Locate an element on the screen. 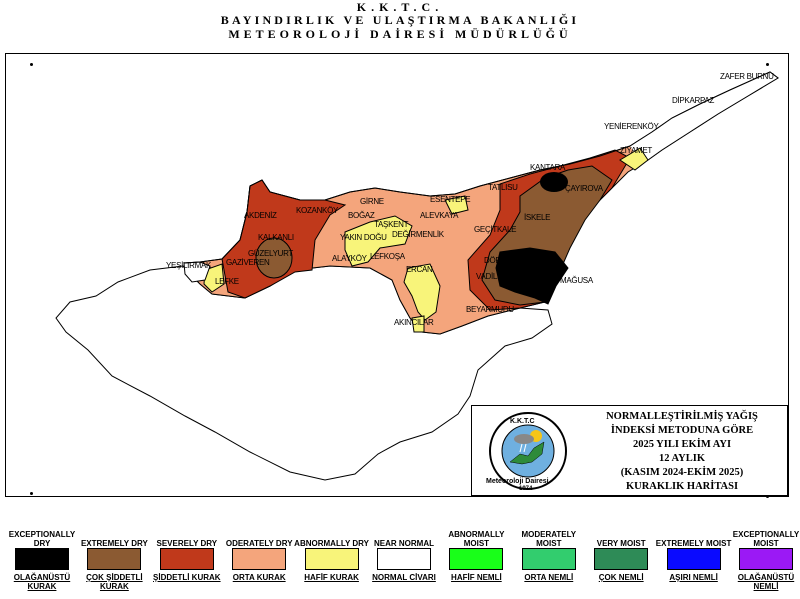  place-label: ÇAYIROVA is located at coordinates (584, 188).